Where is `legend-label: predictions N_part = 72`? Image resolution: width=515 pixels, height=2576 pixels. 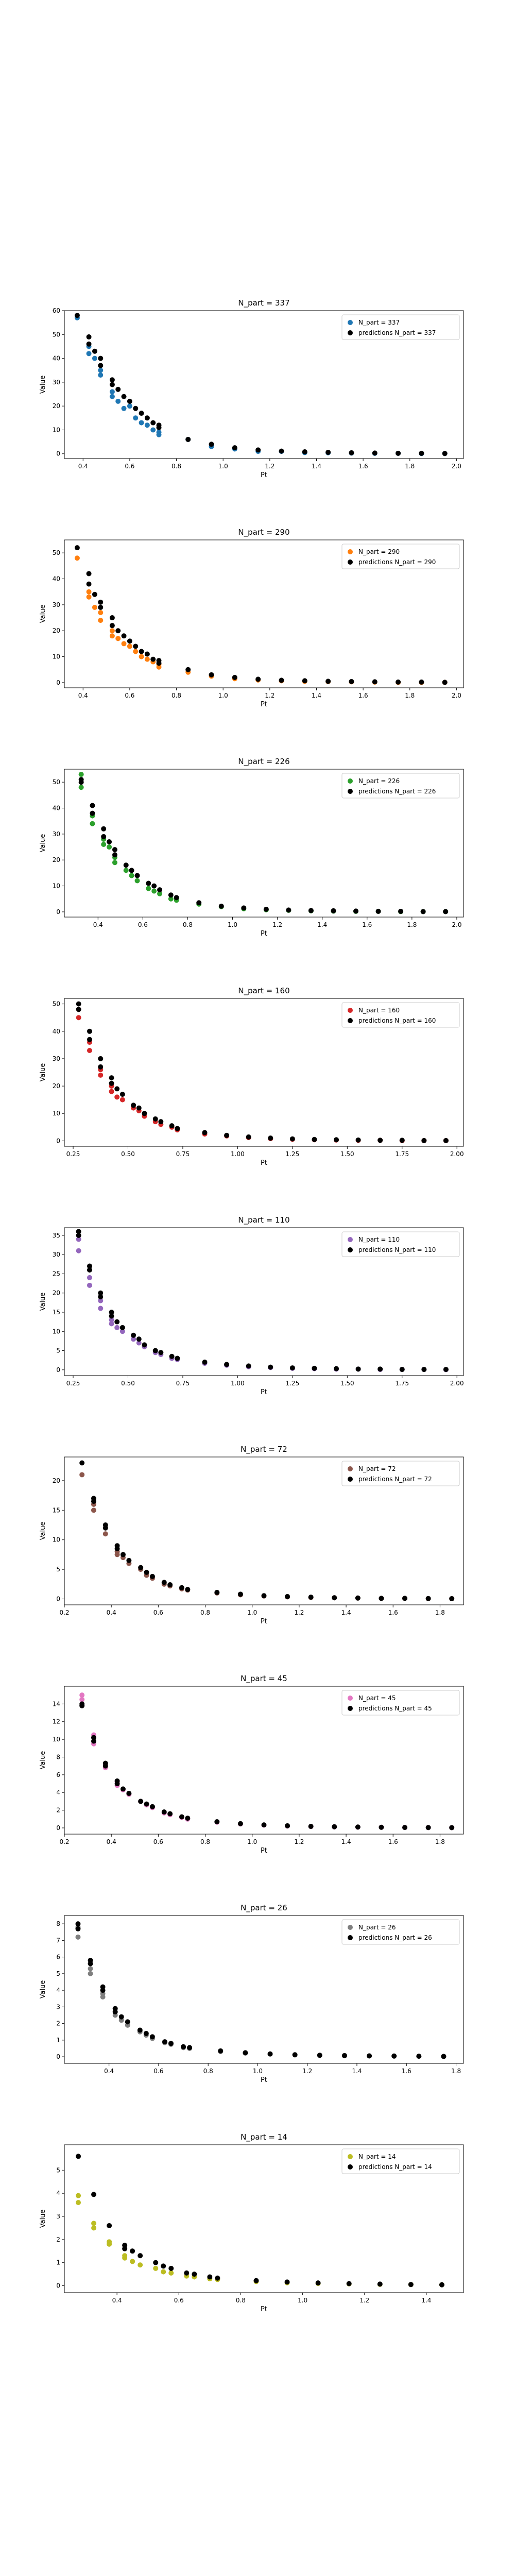 legend-label: predictions N_part = 72 is located at coordinates (395, 1479).